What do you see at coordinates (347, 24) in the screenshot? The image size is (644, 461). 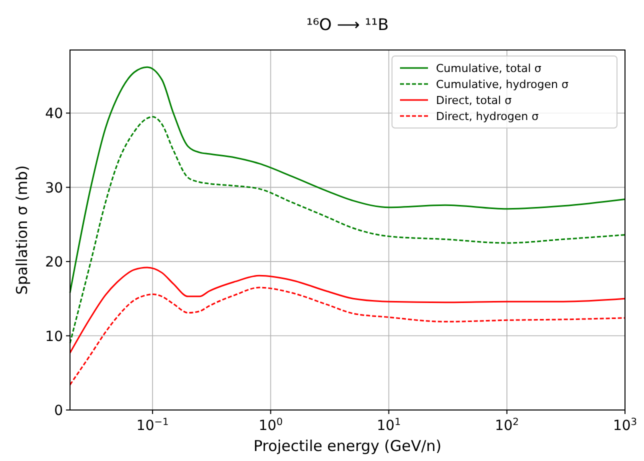 I see `chart-title: ¹⁶O ⟶ ¹¹B` at bounding box center [347, 24].